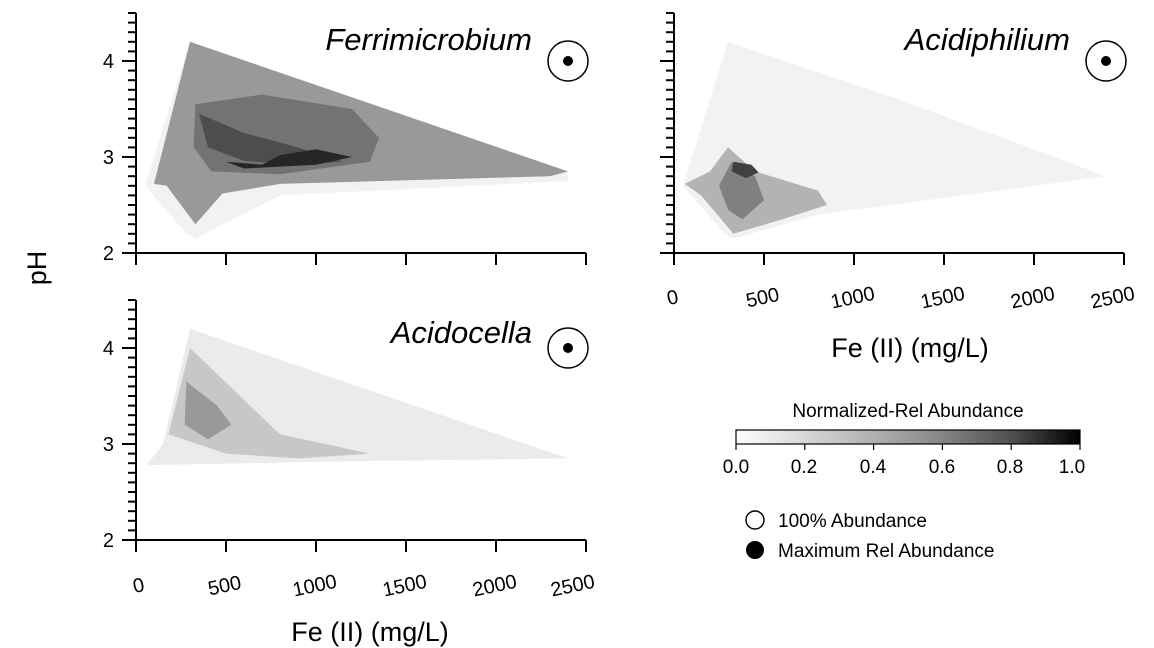 The image size is (1154, 648). Describe the element at coordinates (1010, 467) in the screenshot. I see `colorbar-tick-label: 0.8` at that location.